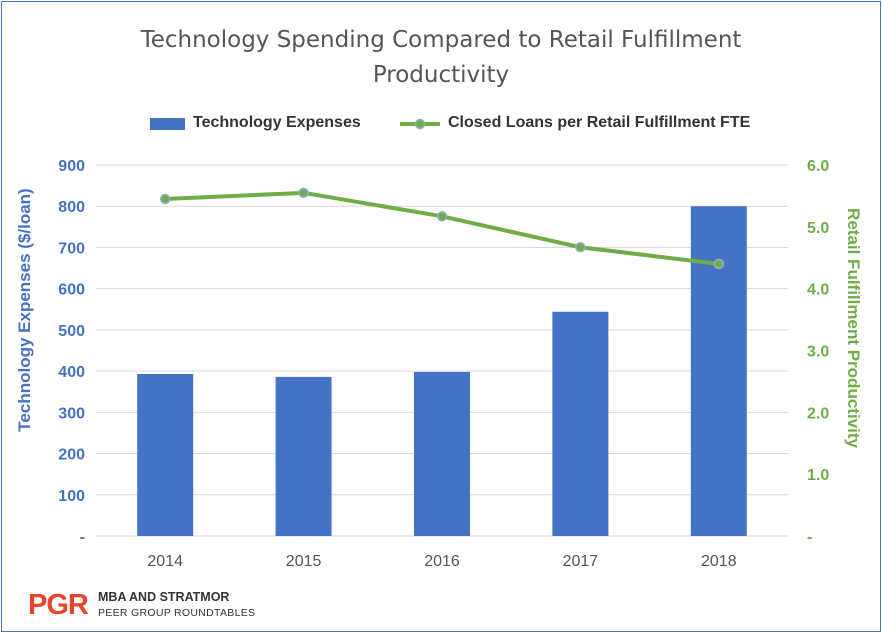 The image size is (882, 633). What do you see at coordinates (277, 122) in the screenshot?
I see `legend-bar-label: Technology Expenses` at bounding box center [277, 122].